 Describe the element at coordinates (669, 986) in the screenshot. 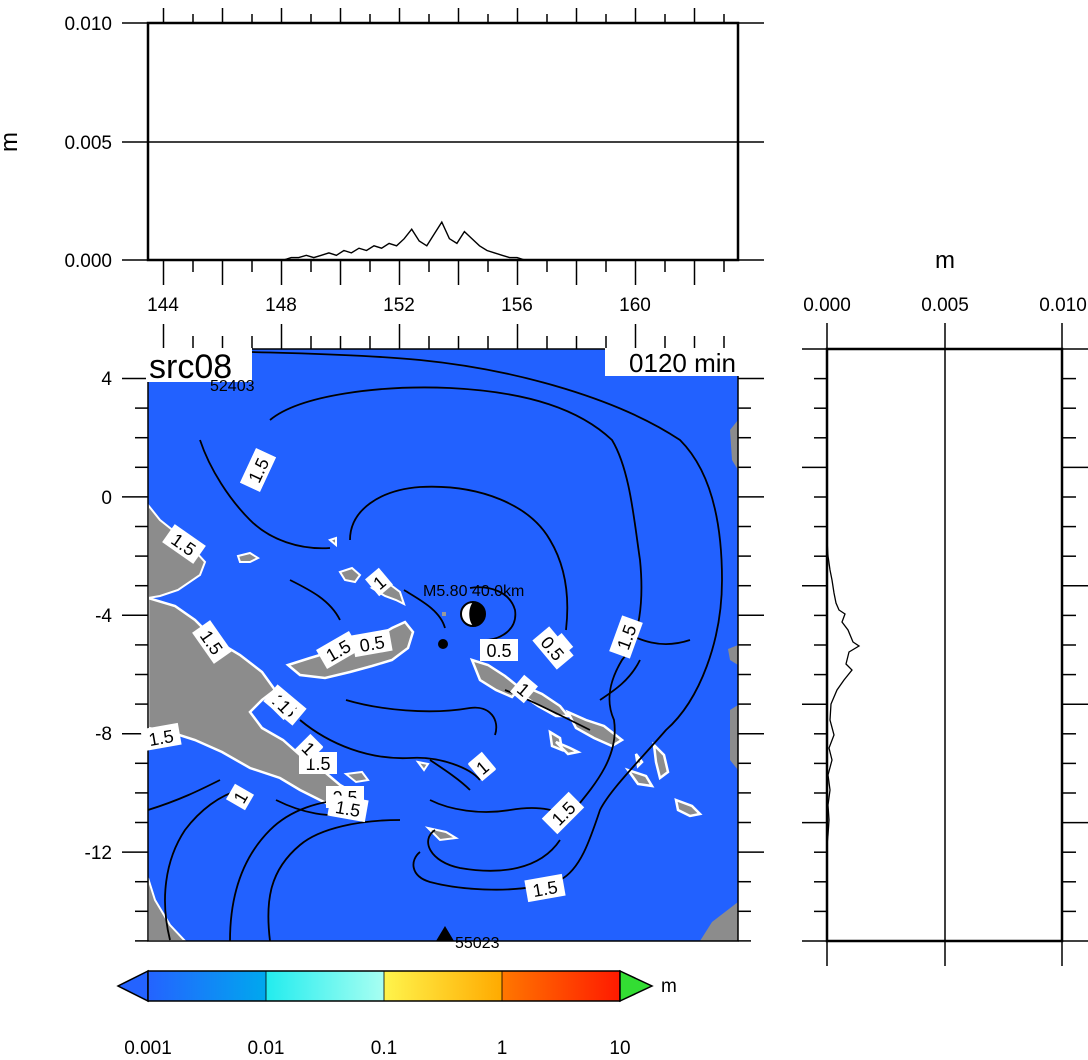

I see `colorbar-unit: m` at that location.